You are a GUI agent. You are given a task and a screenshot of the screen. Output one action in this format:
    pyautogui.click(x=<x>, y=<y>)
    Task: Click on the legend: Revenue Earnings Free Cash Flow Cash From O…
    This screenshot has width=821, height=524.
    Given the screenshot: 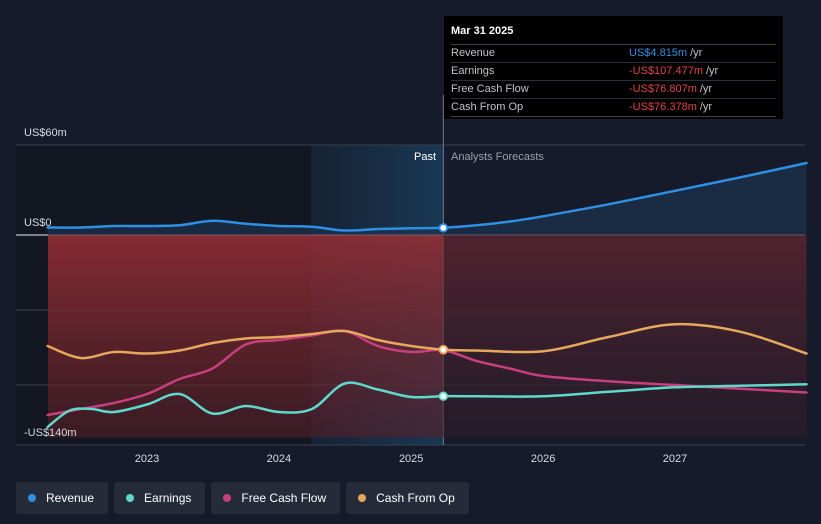 What is the action you would take?
    pyautogui.click(x=242, y=498)
    